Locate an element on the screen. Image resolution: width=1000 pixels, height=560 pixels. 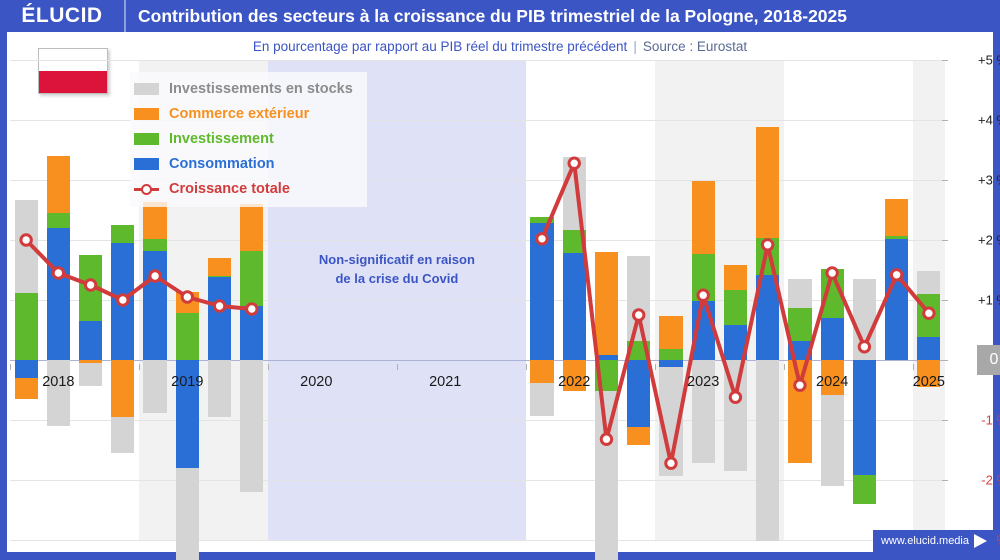
legend-swatch-stocks-icon is located at coordinates (146, 88).